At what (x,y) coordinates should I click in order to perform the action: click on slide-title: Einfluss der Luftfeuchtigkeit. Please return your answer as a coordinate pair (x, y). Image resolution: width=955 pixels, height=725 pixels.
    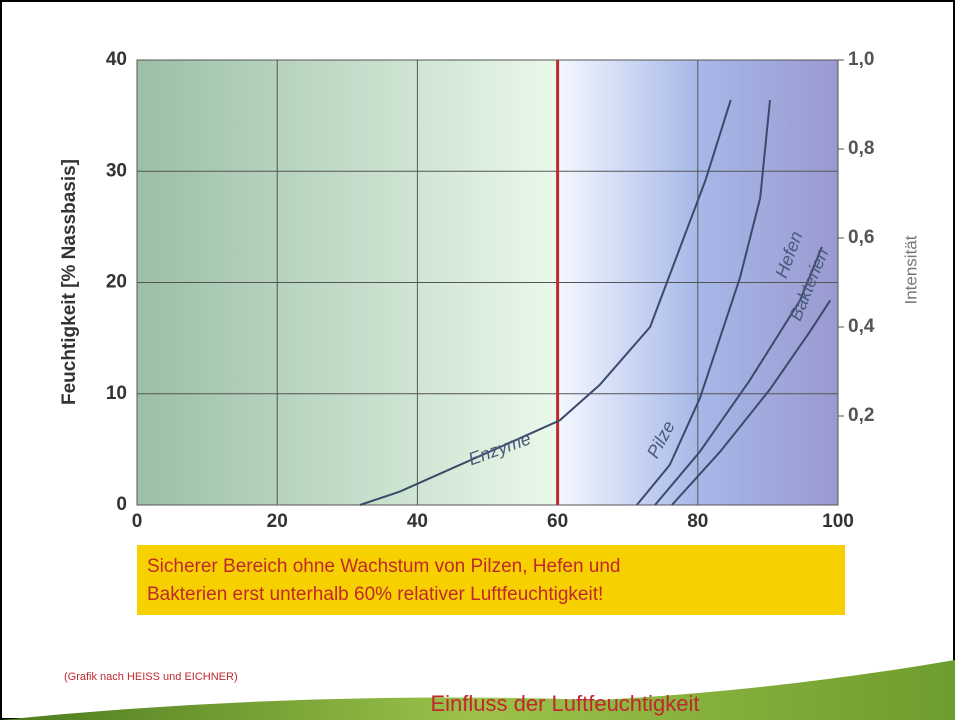
    Looking at the image, I should click on (564, 703).